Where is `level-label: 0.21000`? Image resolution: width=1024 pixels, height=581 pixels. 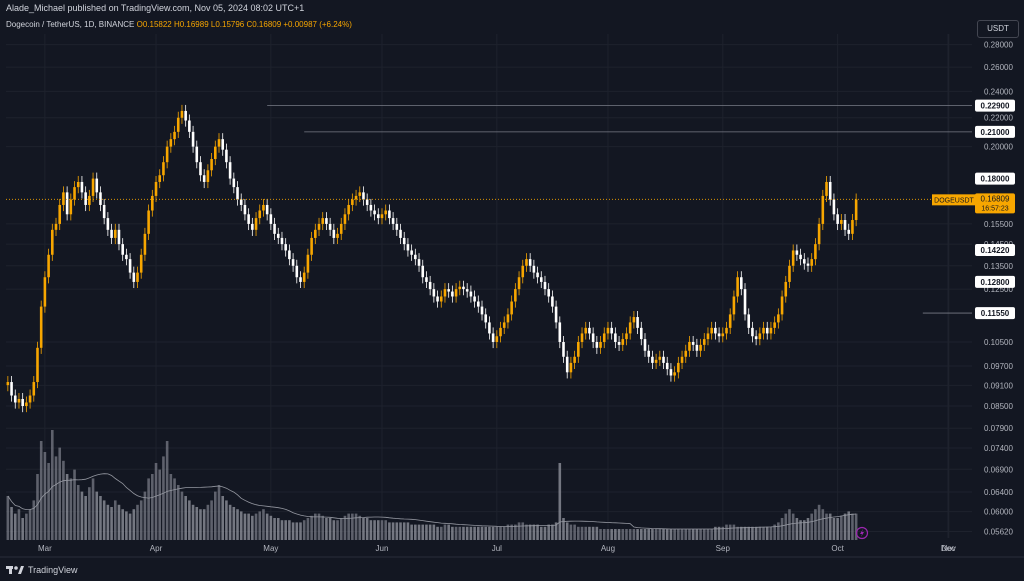
level-label: 0.21000 is located at coordinates (995, 132).